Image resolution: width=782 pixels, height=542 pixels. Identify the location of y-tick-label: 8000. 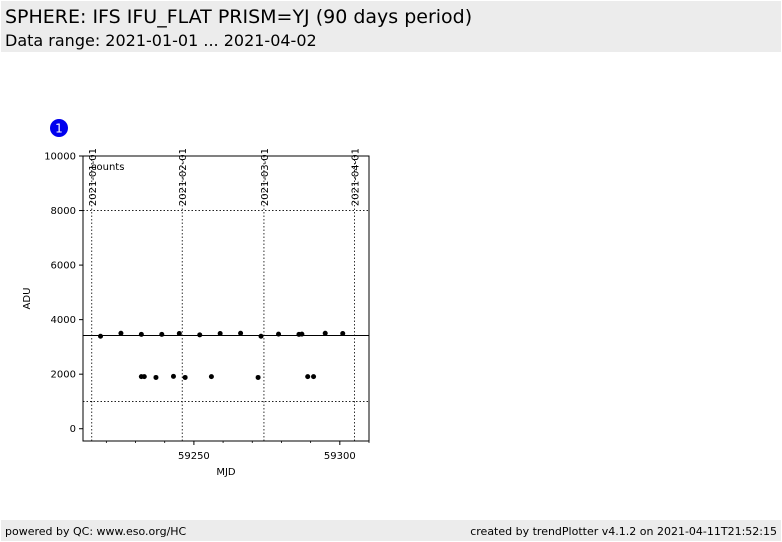
(63, 211).